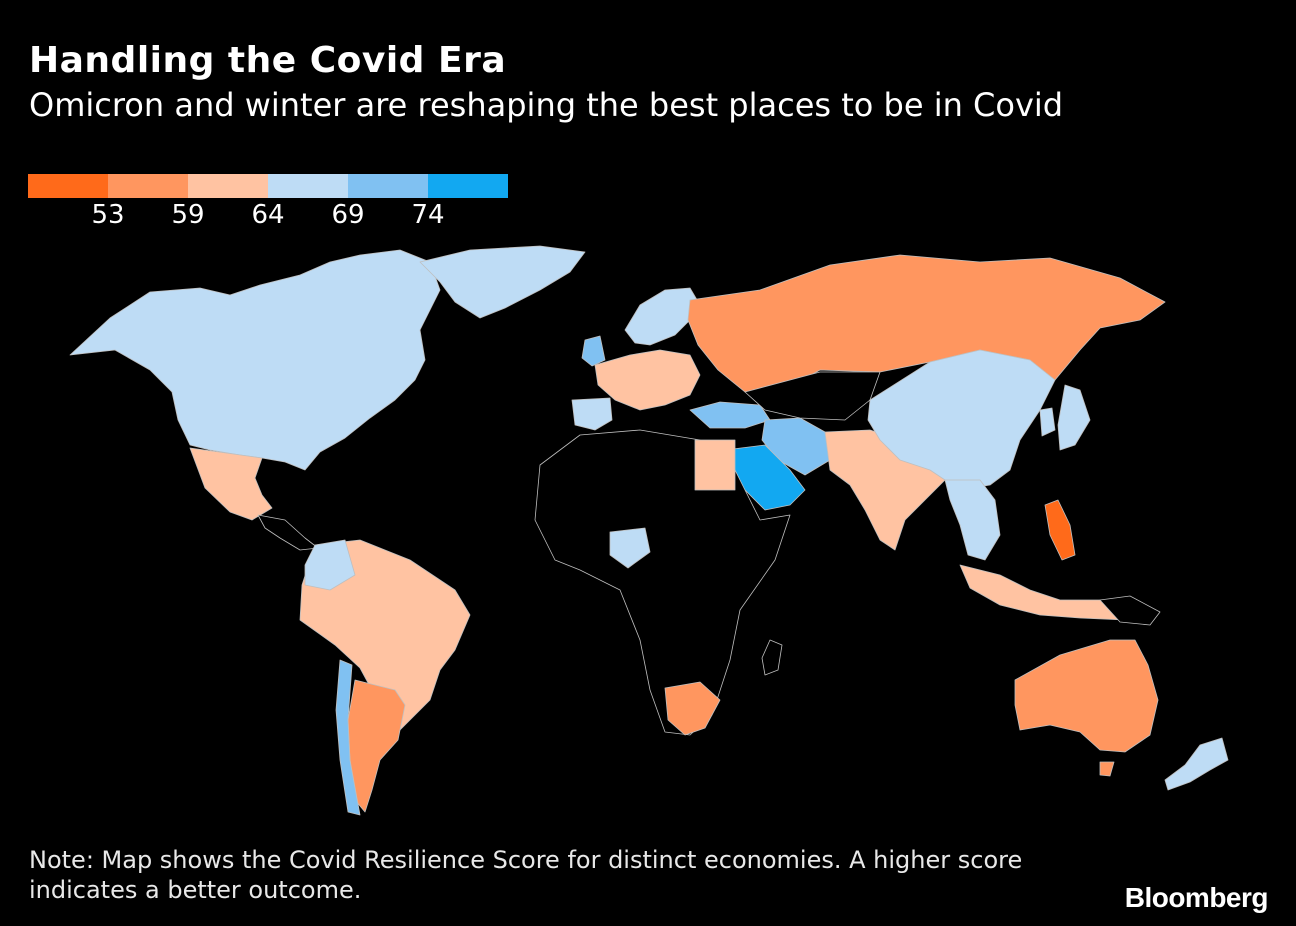  What do you see at coordinates (330, 565) in the screenshot?
I see `region-colombia-ecuador` at bounding box center [330, 565].